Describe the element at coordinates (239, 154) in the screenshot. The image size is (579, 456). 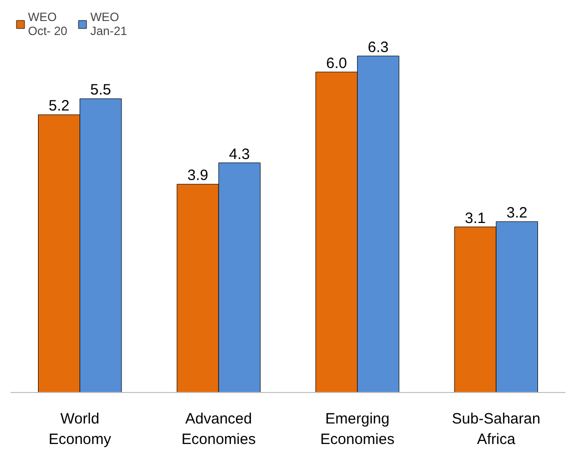
I see `data-label: 4.3` at that location.